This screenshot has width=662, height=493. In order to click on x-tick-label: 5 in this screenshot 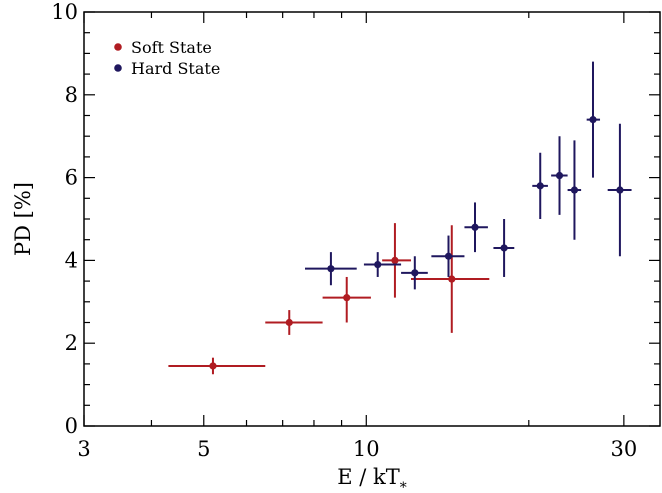, I will do `click(203, 449)`.